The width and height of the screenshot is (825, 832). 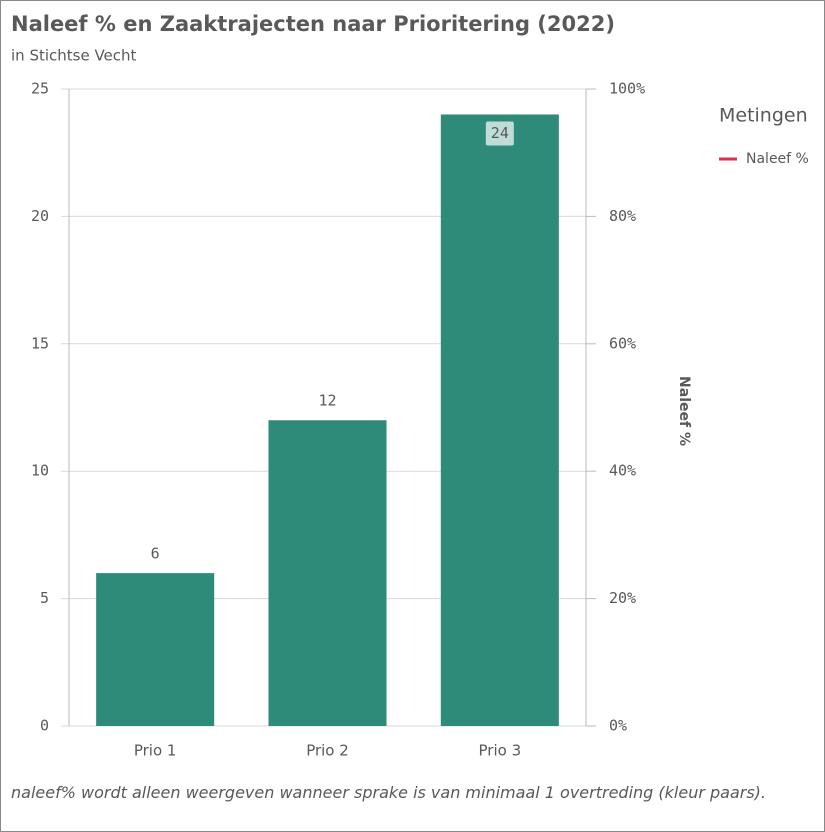 What do you see at coordinates (40, 89) in the screenshot?
I see `y-tick-label: 25` at bounding box center [40, 89].